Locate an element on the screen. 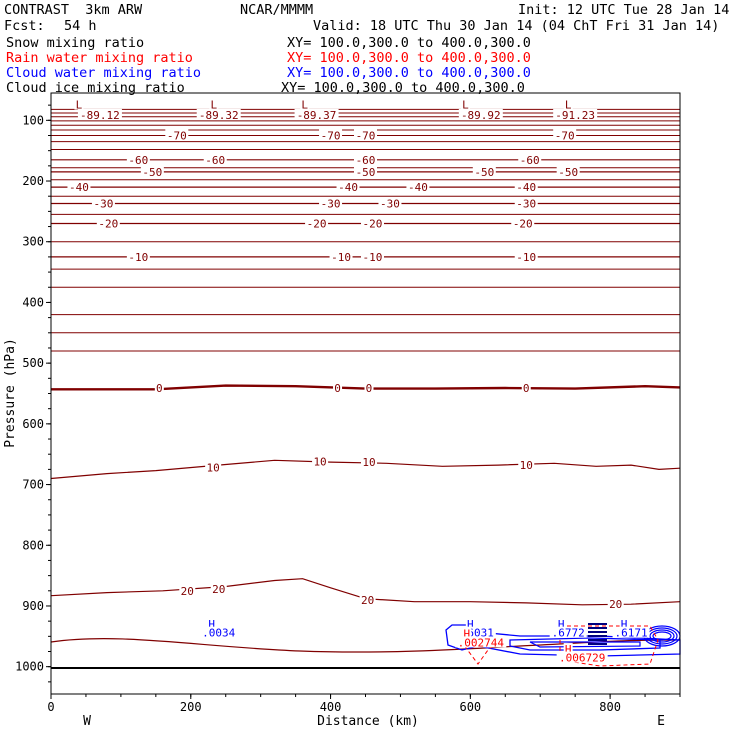 This screenshot has width=740, height=740. legend-cloud-ice-xy: XY= 100.0,300.0 to 400.0,300.0 is located at coordinates (403, 88).